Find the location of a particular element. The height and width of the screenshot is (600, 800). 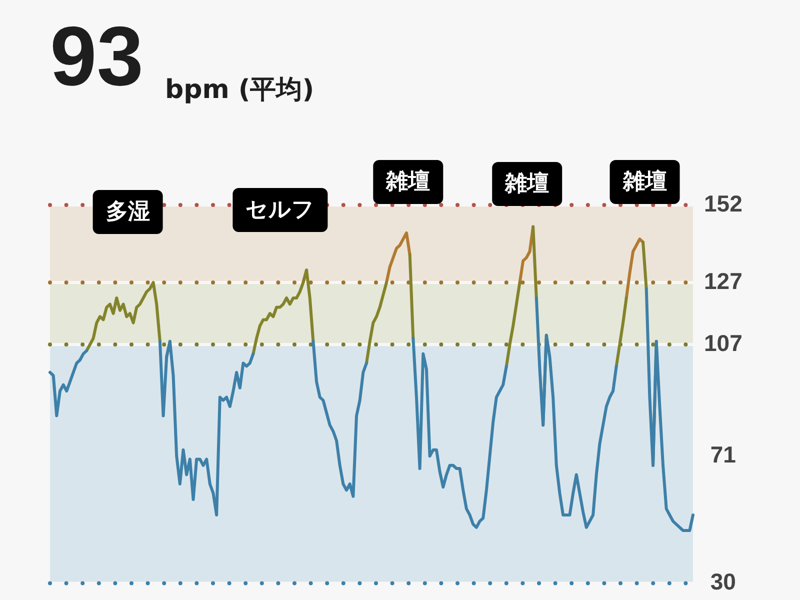

annotation: 多湿 is located at coordinates (128, 212).